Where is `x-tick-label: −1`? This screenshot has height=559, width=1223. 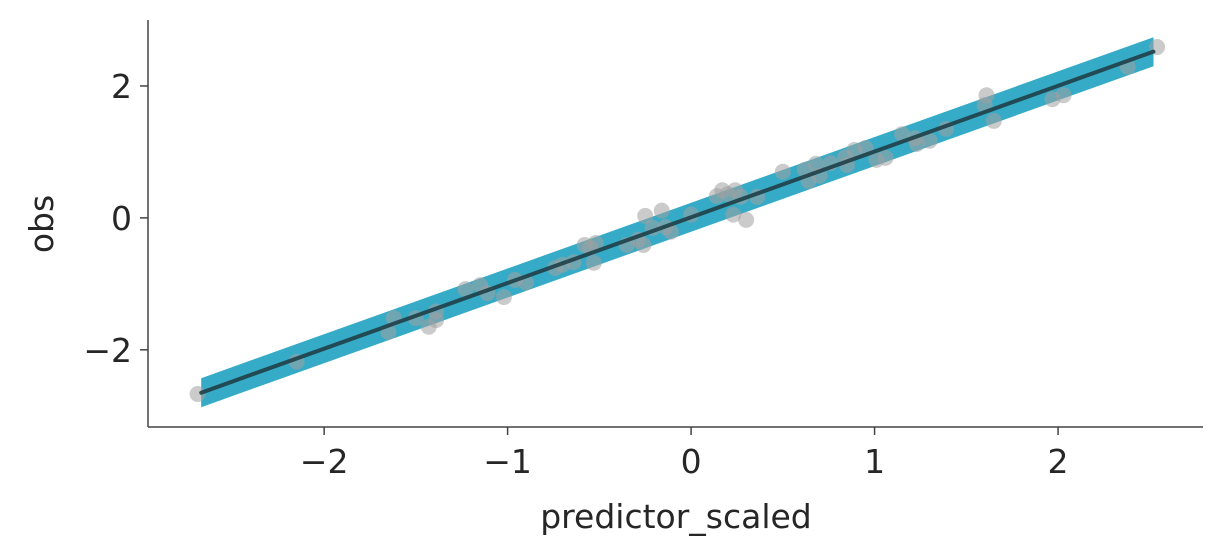 x-tick-label: −1 is located at coordinates (507, 461).